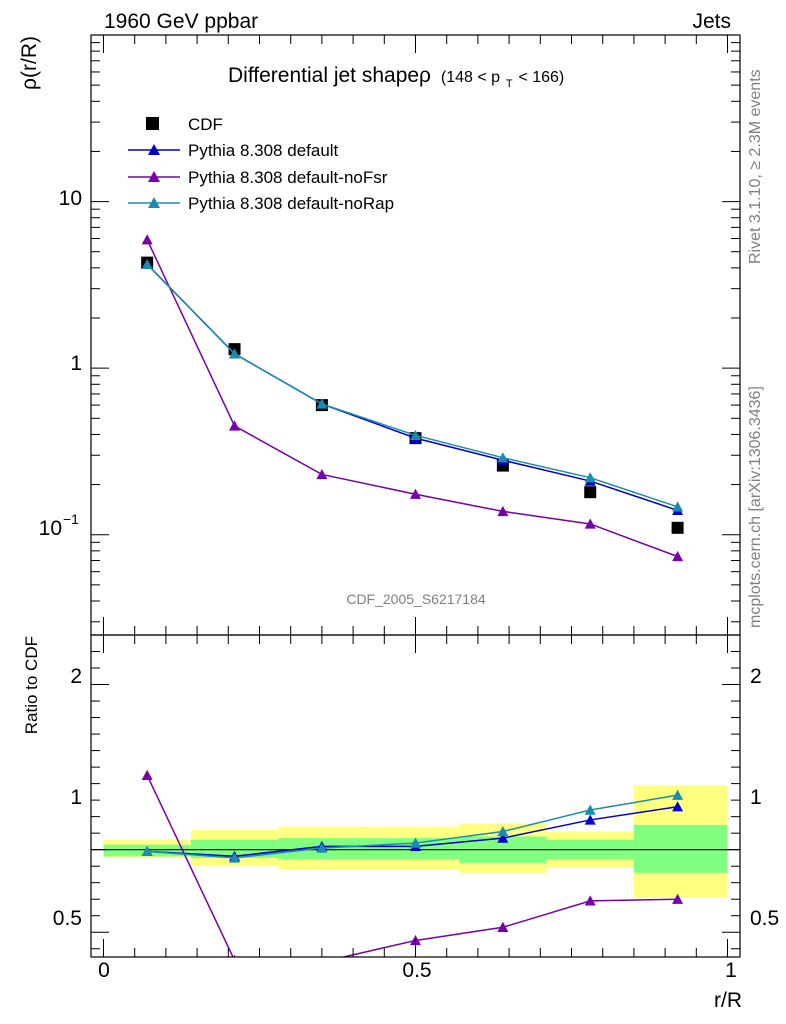 The image size is (786, 1024). I want to click on legend-marker-default, so click(154, 149).